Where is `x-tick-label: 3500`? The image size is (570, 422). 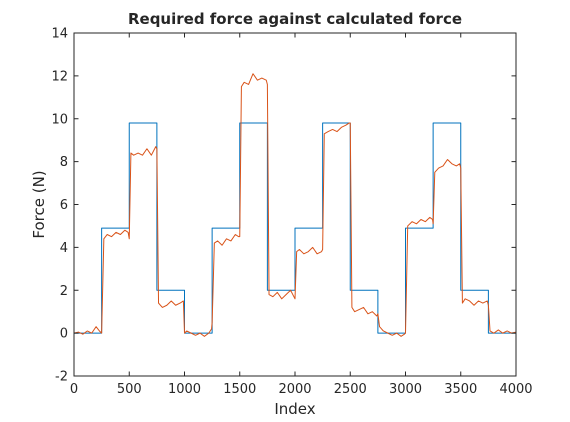
x-tick-label: 3500 is located at coordinates (460, 389).